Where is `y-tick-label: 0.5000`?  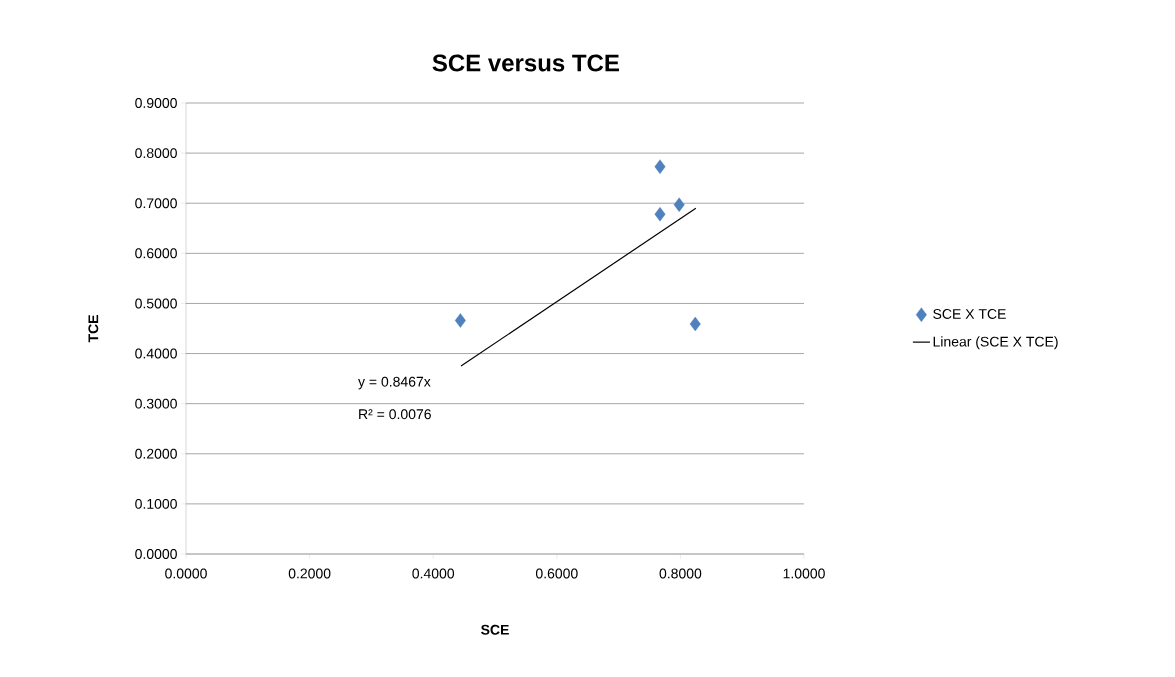
y-tick-label: 0.5000 is located at coordinates (156, 303).